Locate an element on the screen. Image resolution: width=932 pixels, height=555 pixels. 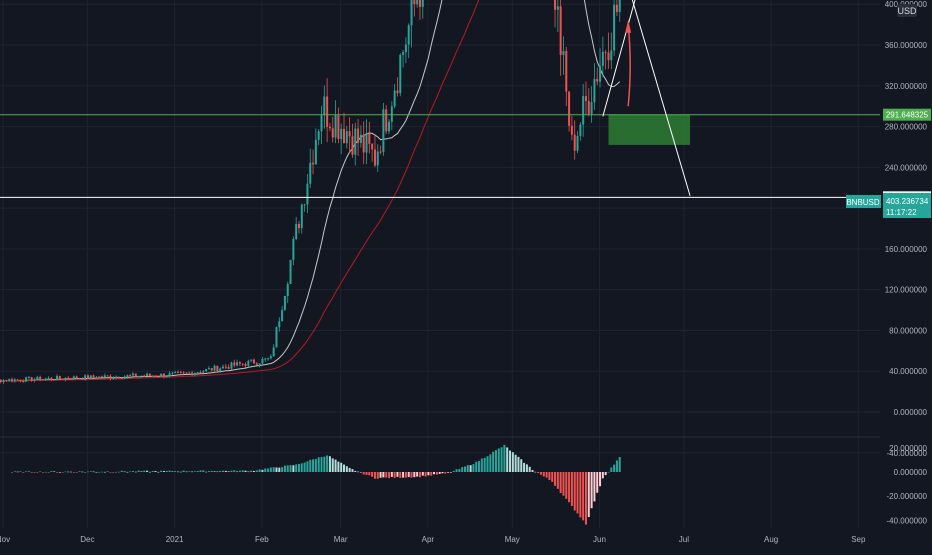
currency-badge-bg is located at coordinates (907, 10).